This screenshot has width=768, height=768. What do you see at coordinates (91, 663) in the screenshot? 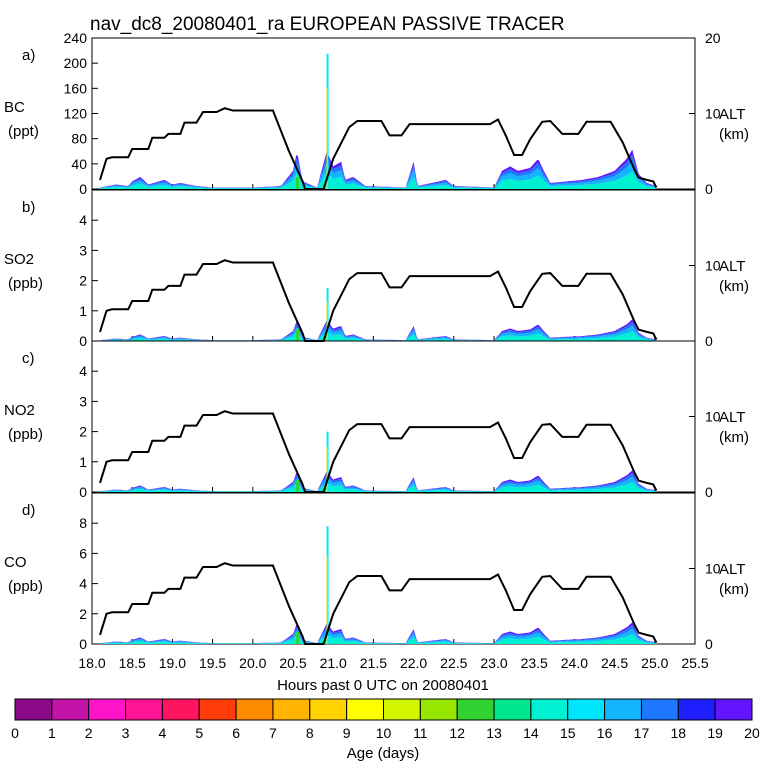
I see `x-tick-label: 18.0` at bounding box center [91, 663].